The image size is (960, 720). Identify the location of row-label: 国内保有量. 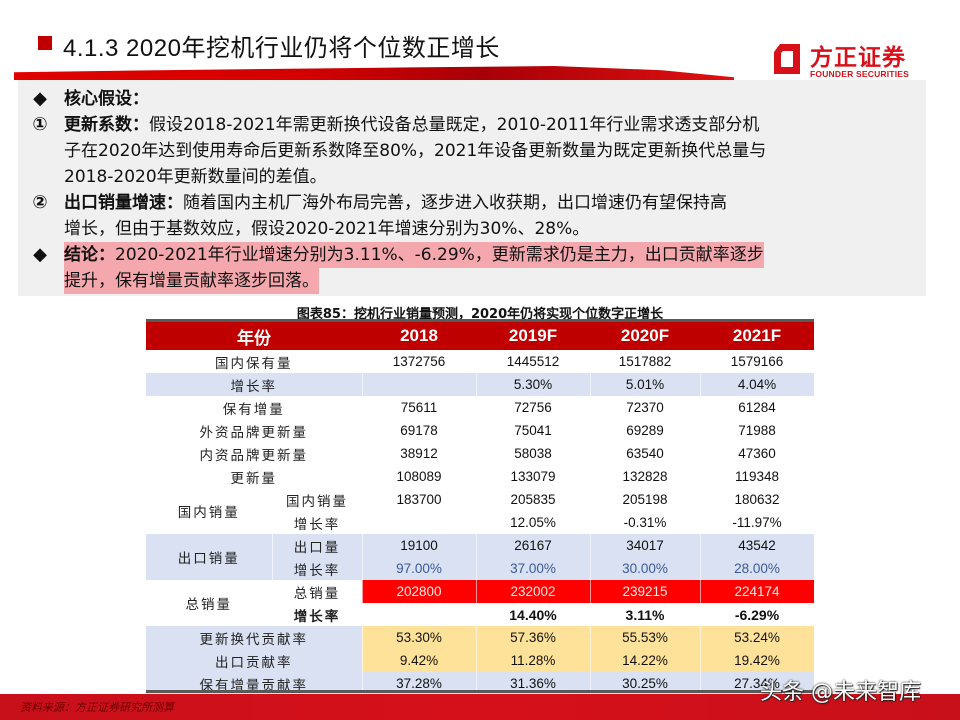
(254, 361).